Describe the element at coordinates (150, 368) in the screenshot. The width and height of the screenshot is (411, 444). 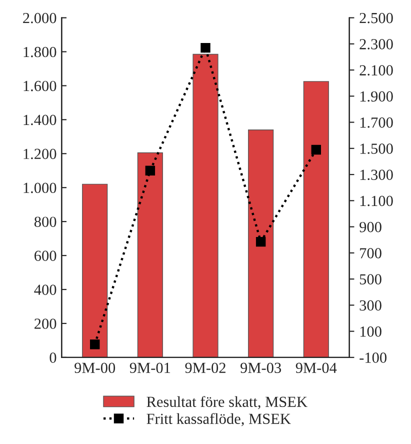
I see `x-tick-label: 9M-01` at that location.